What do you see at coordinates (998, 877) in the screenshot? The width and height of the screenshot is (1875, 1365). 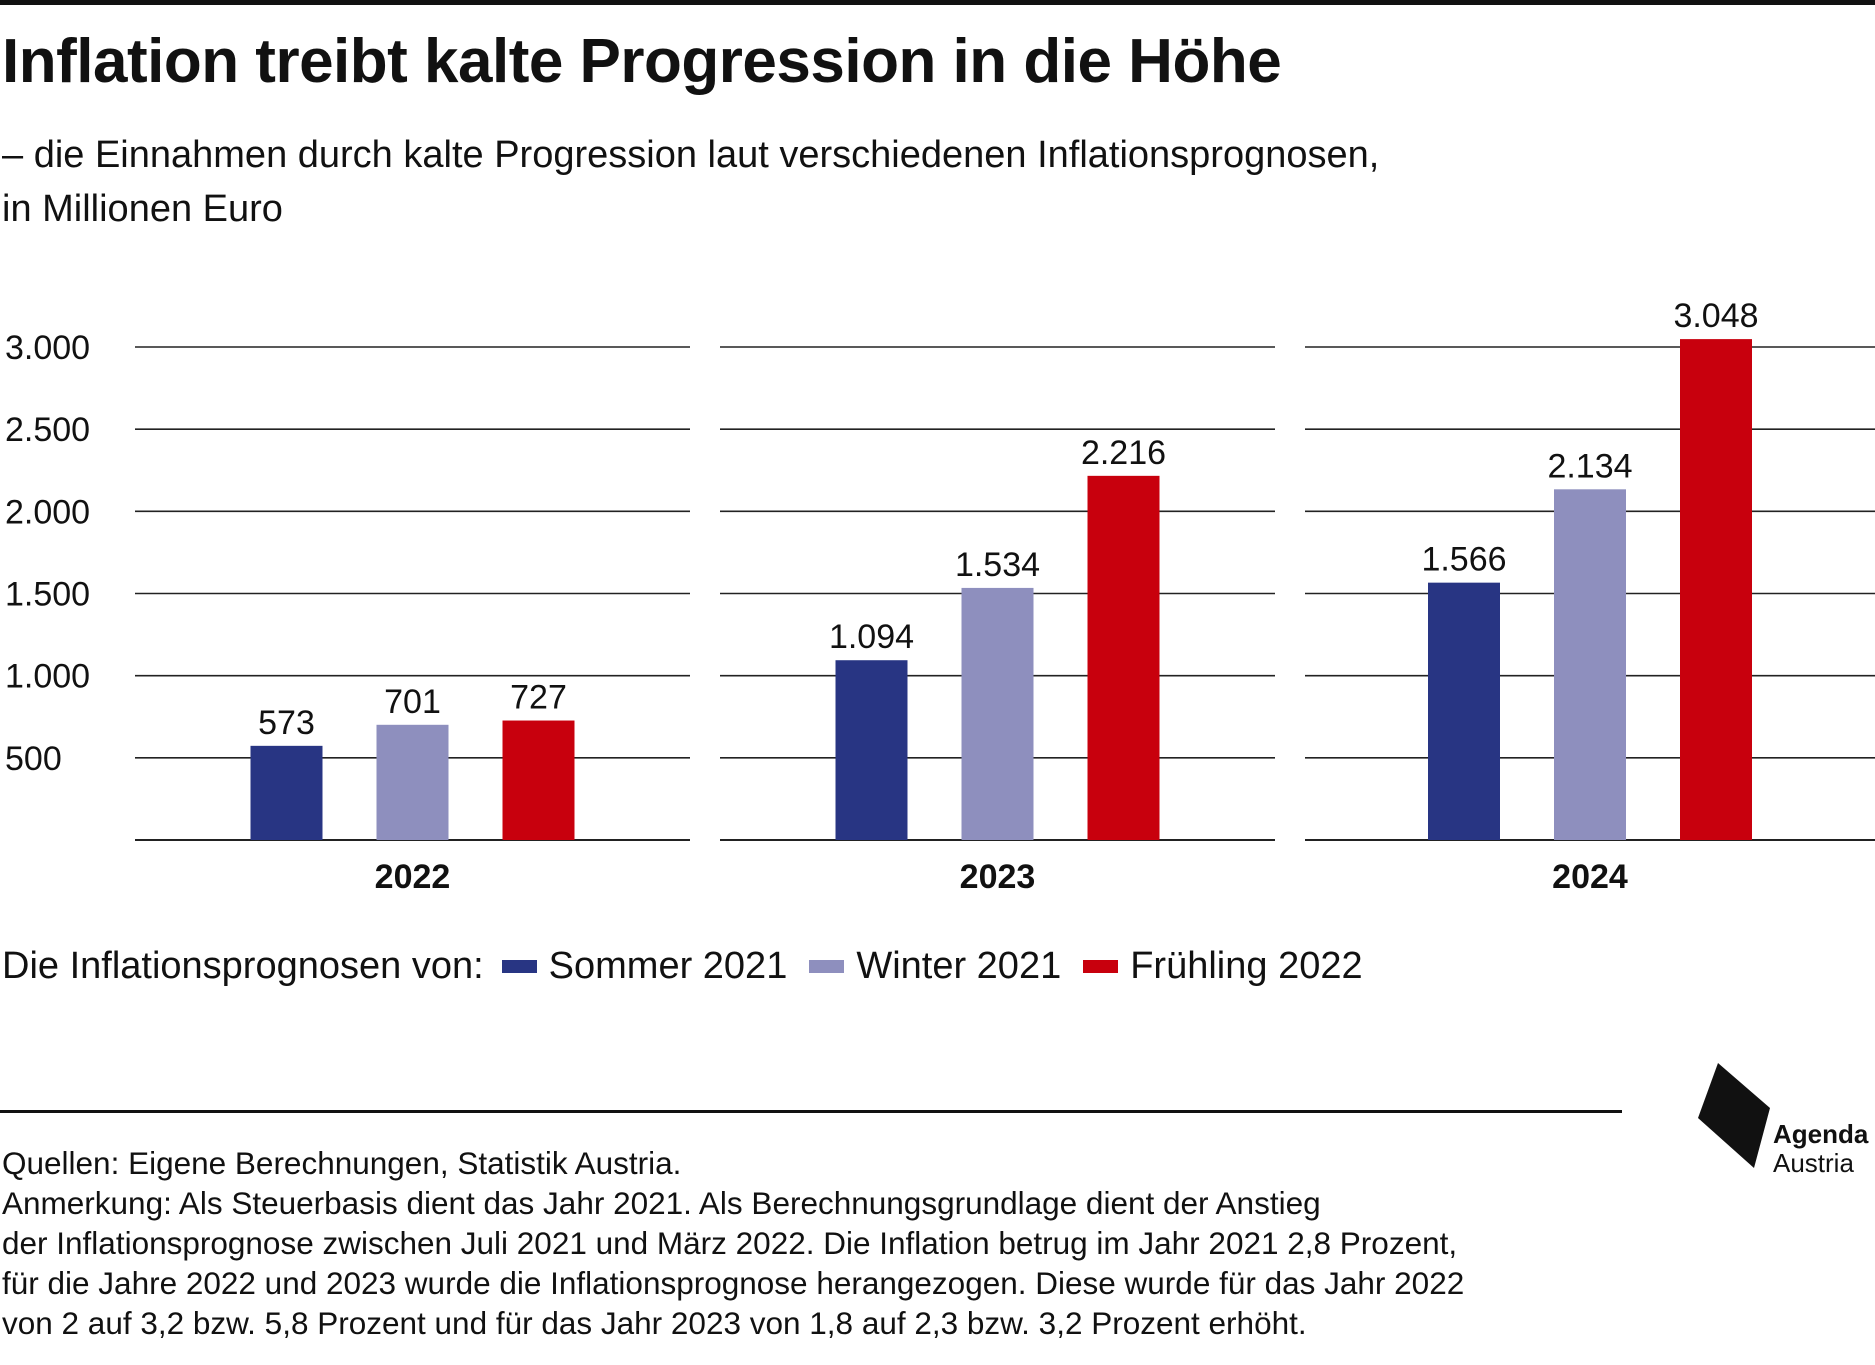 I see `x-category-label: 2023` at bounding box center [998, 877].